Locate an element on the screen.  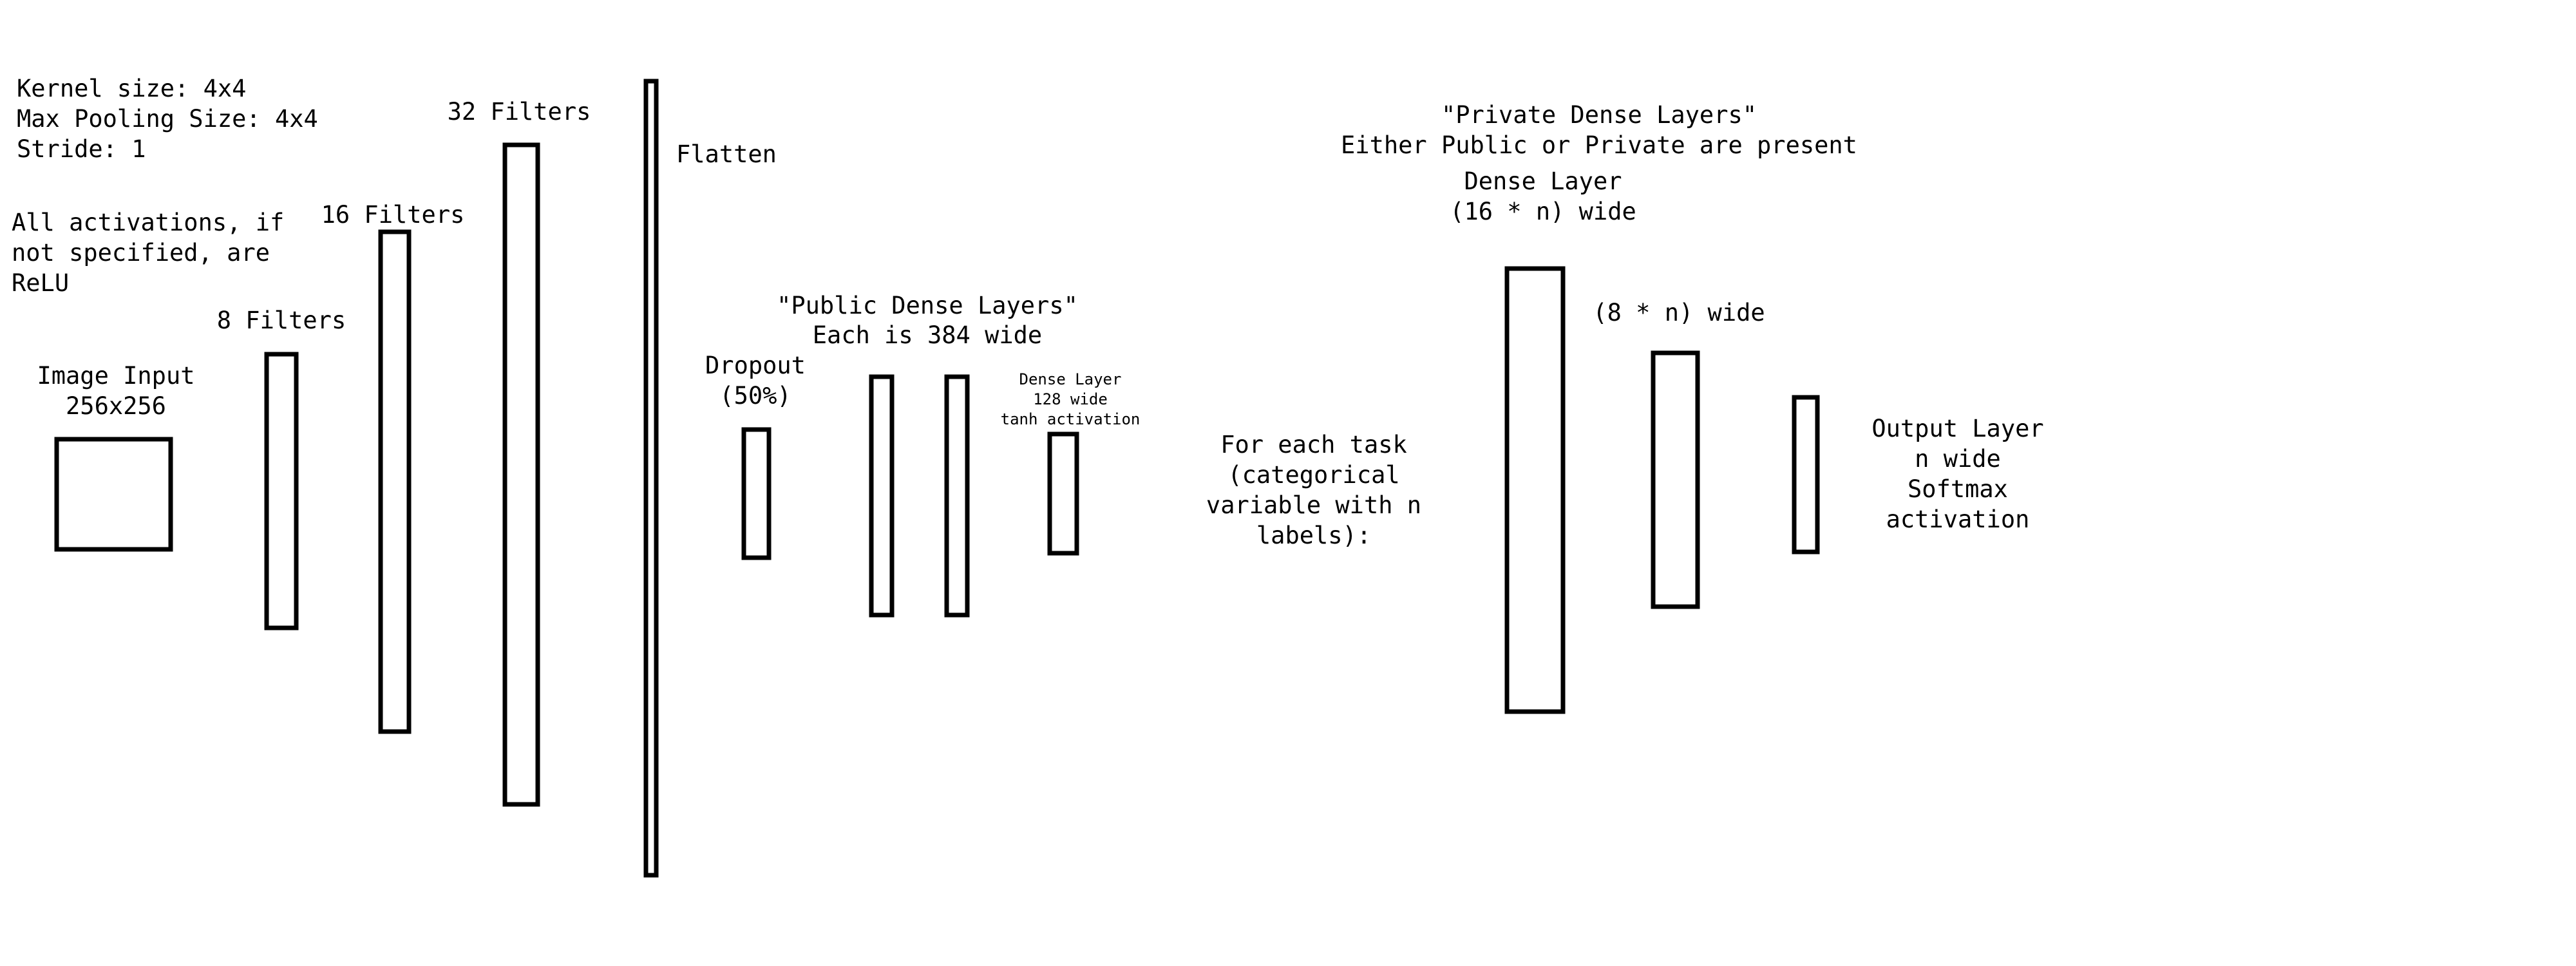
tanh-dense-activation: tanh activation is located at coordinates (1071, 419).